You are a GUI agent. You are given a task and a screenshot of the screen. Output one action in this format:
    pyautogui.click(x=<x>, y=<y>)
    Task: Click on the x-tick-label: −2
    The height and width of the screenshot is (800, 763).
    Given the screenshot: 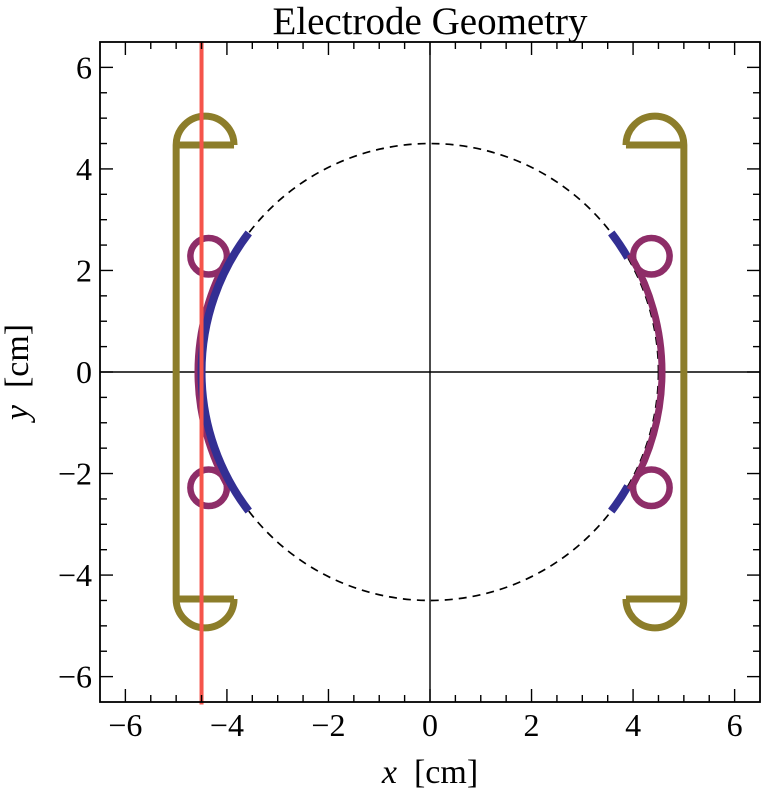 What is the action you would take?
    pyautogui.click(x=328, y=725)
    